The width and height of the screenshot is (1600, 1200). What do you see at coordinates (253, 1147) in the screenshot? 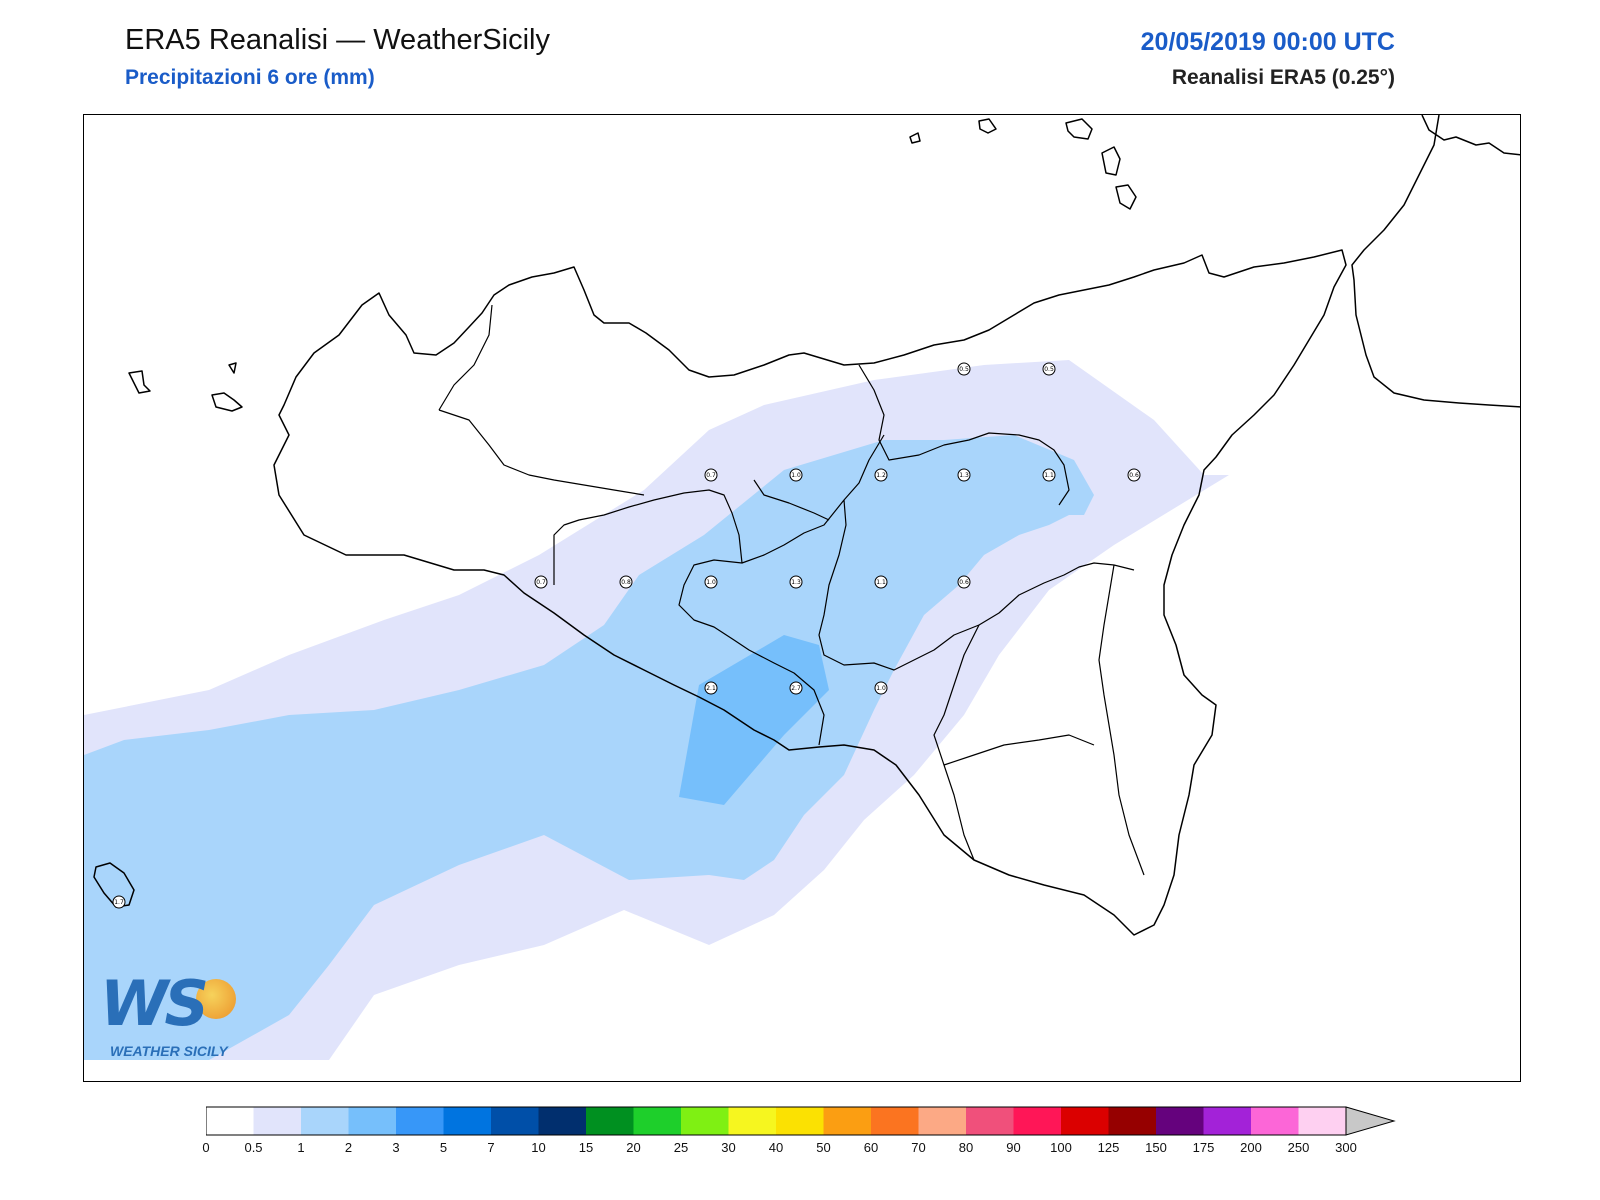
I see `colorbar-tick-label: 0.5` at bounding box center [253, 1147].